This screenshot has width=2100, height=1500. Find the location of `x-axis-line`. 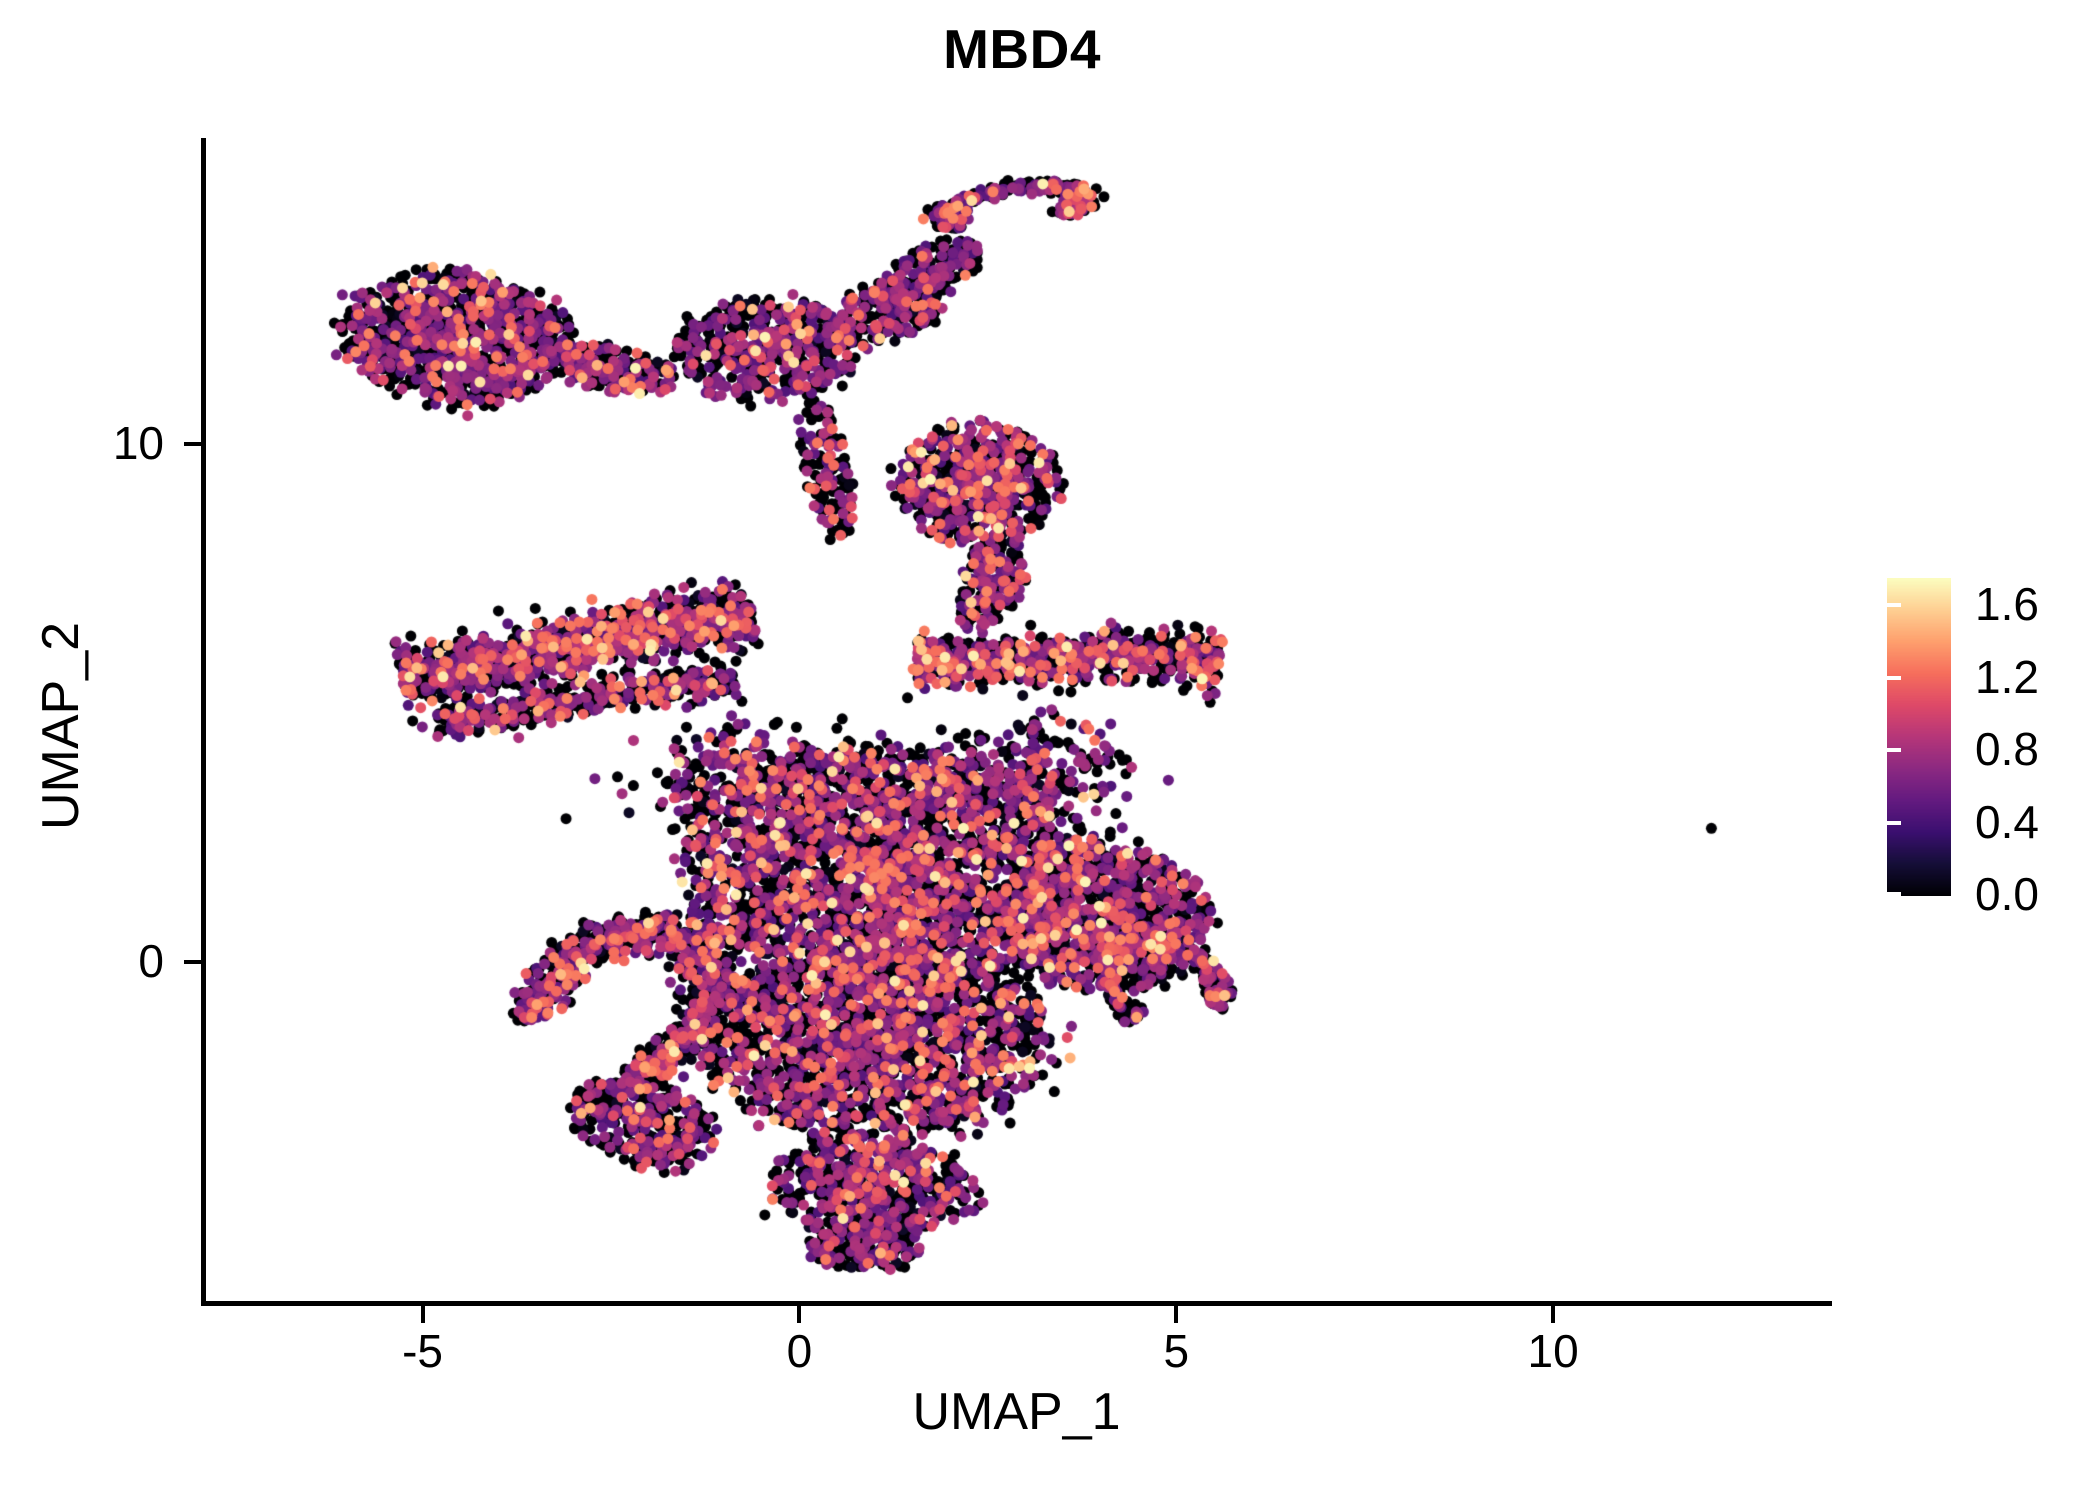

x-axis-line is located at coordinates (1016, 1303).